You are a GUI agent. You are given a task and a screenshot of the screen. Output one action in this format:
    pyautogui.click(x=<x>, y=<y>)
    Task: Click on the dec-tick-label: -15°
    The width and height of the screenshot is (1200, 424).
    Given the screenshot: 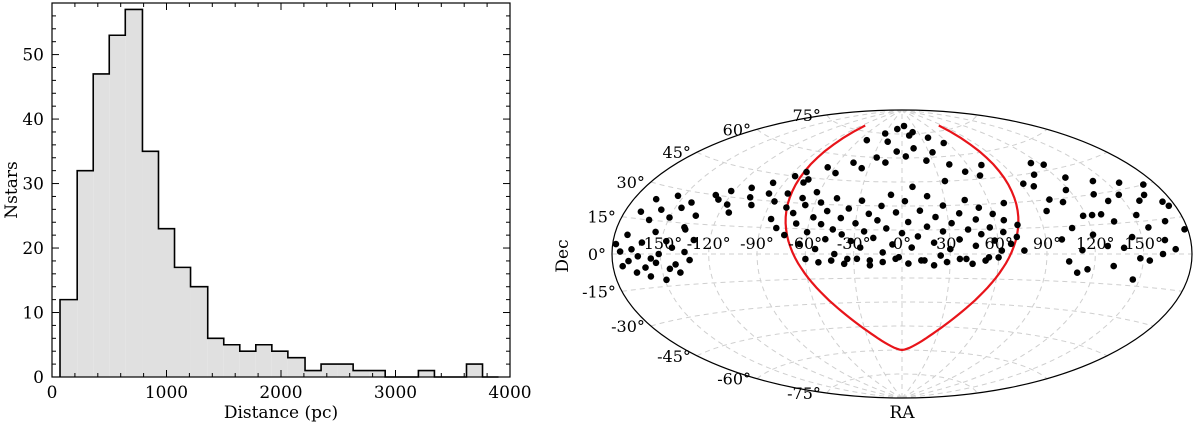 What is the action you would take?
    pyautogui.click(x=599, y=291)
    